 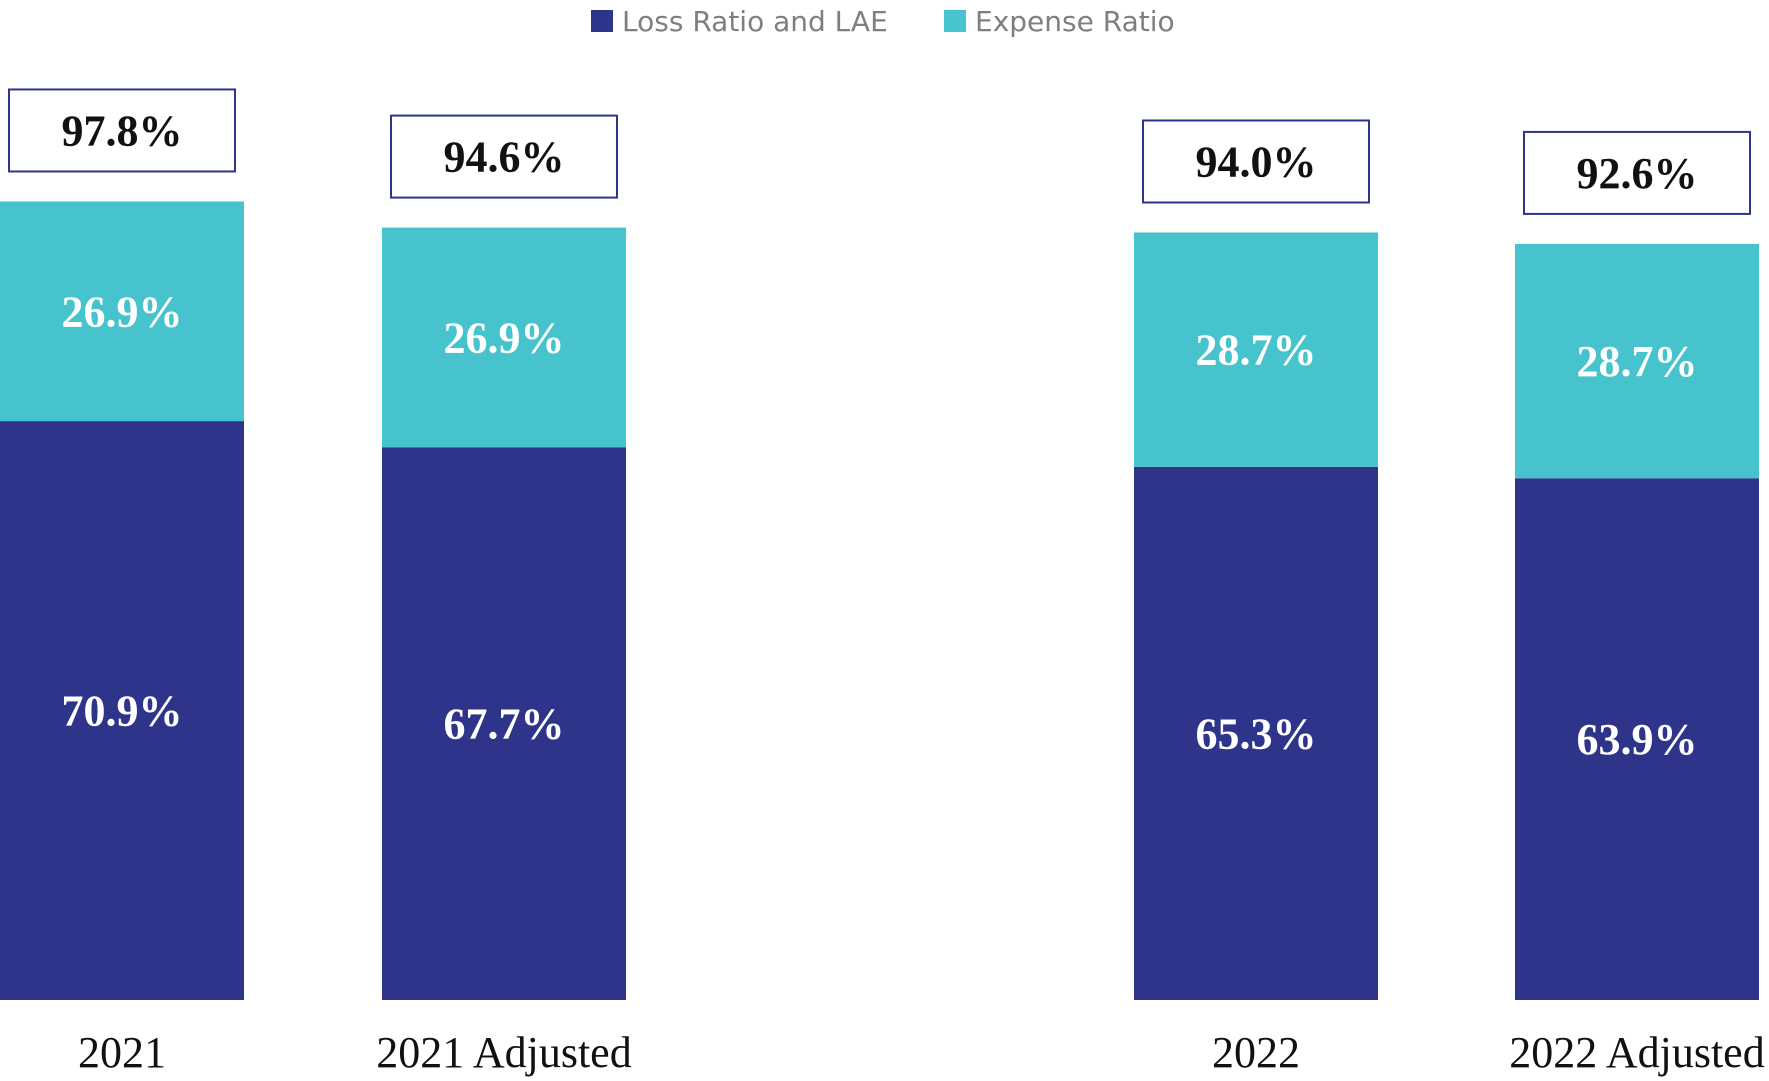 I want to click on total-label-3: 92.6%, so click(x=1637, y=173).